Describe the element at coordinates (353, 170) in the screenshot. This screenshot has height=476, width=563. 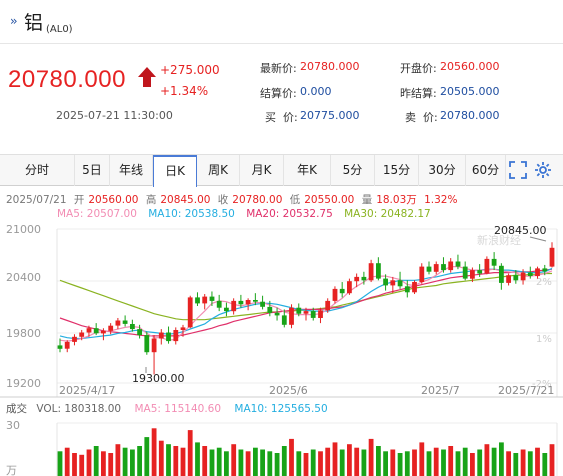
I see `tab-5min: 5分` at that location.